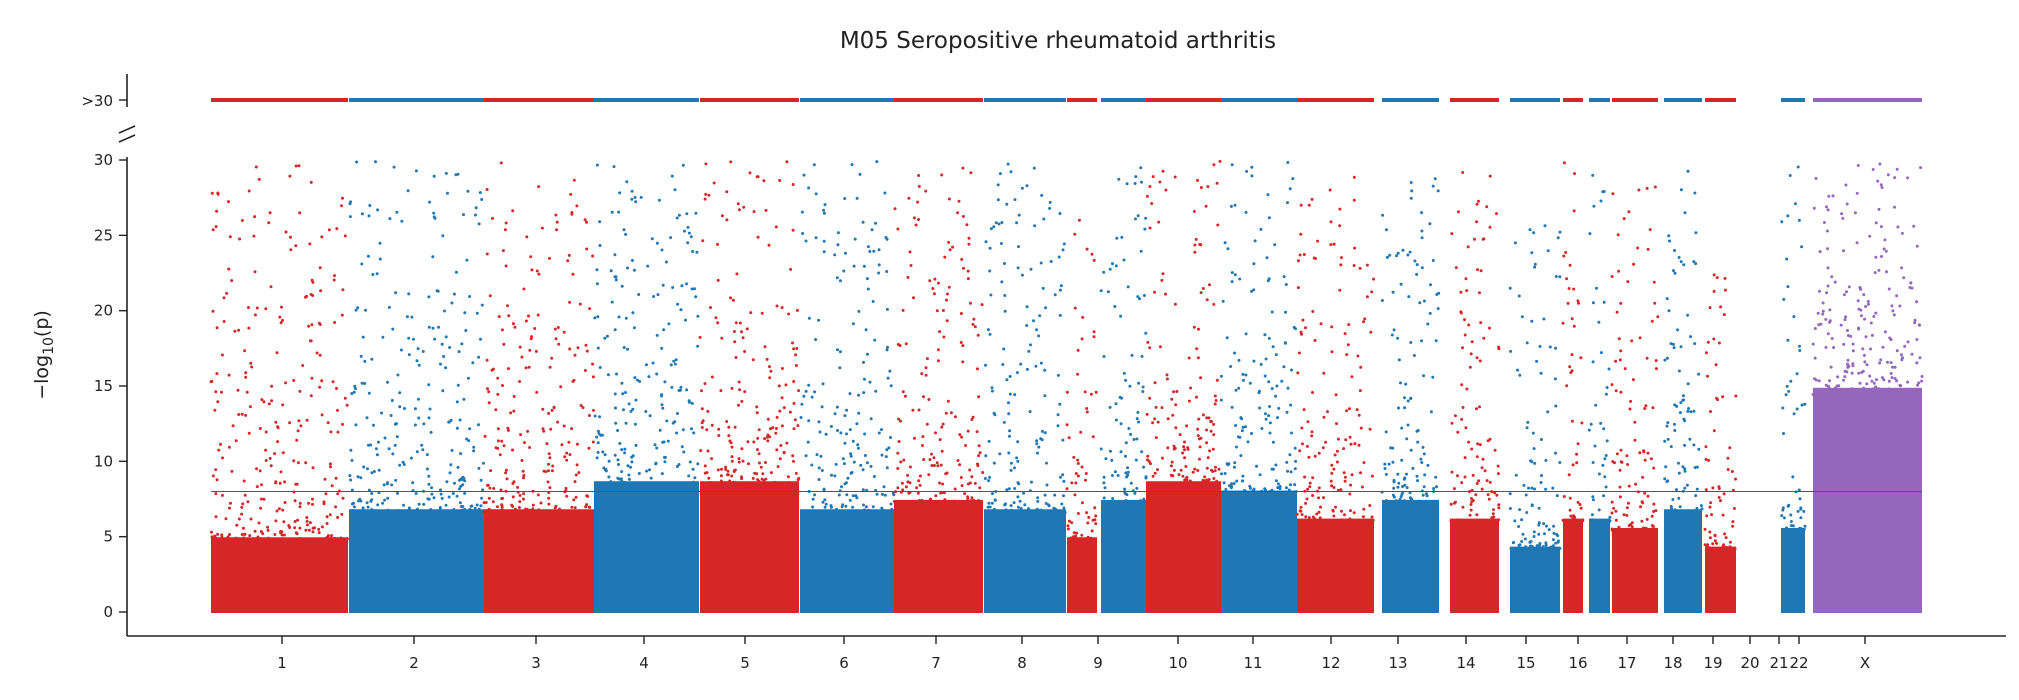 The height and width of the screenshot is (700, 2019). I want to click on capped-band, so click(1683, 100).